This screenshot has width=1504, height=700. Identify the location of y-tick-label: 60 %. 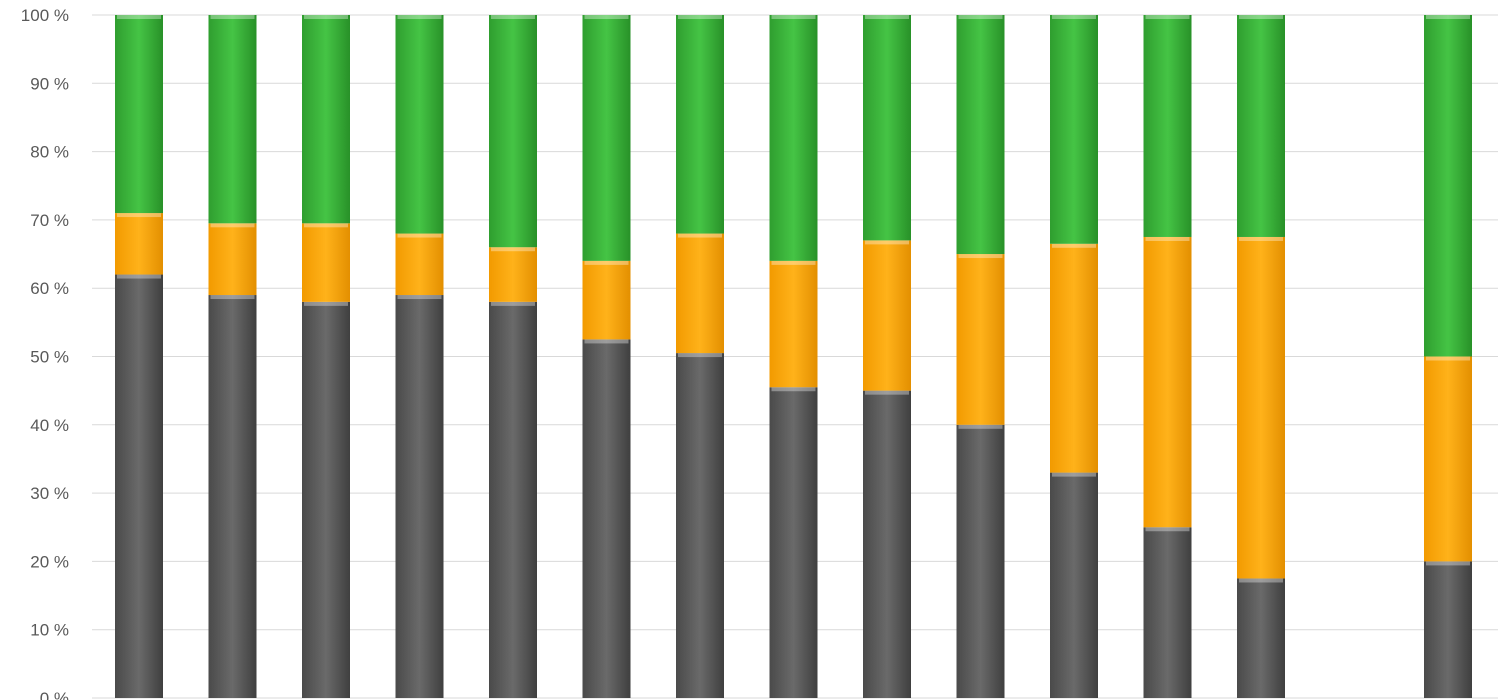
(49, 288).